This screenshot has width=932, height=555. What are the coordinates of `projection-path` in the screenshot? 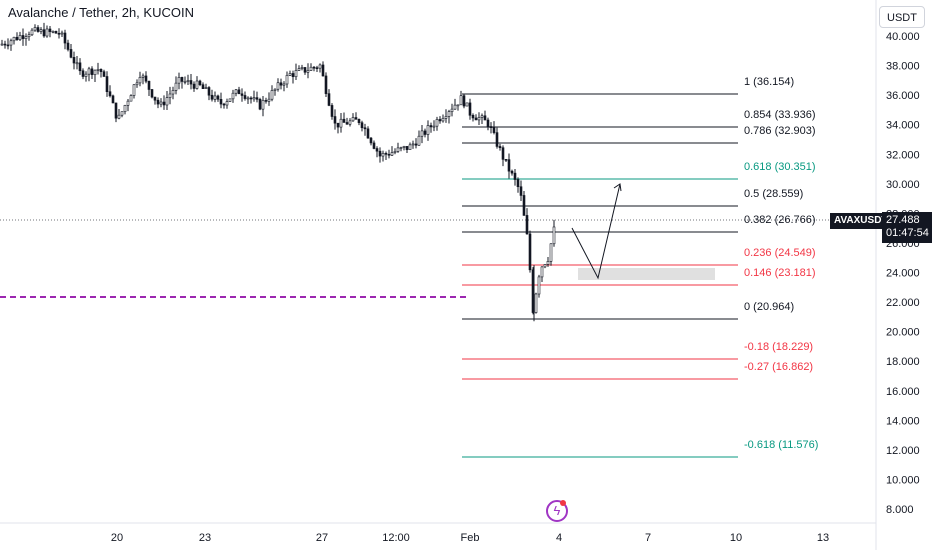 It's located at (596, 231).